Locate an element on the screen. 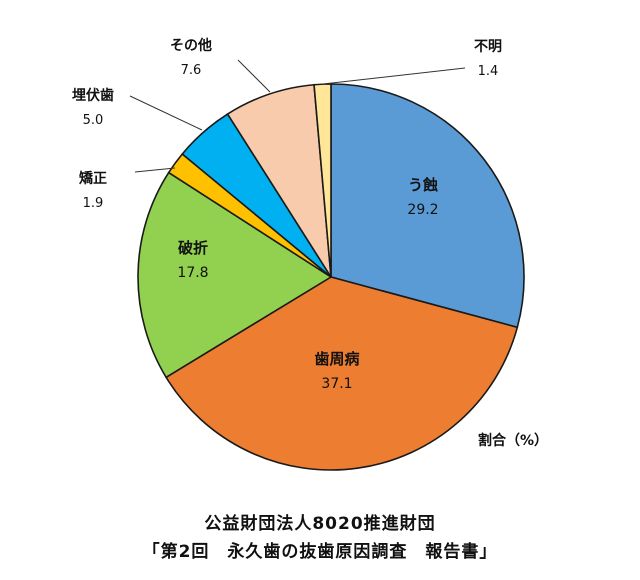 The width and height of the screenshot is (640, 580). slice-name-label: 破折 is located at coordinates (193, 248).